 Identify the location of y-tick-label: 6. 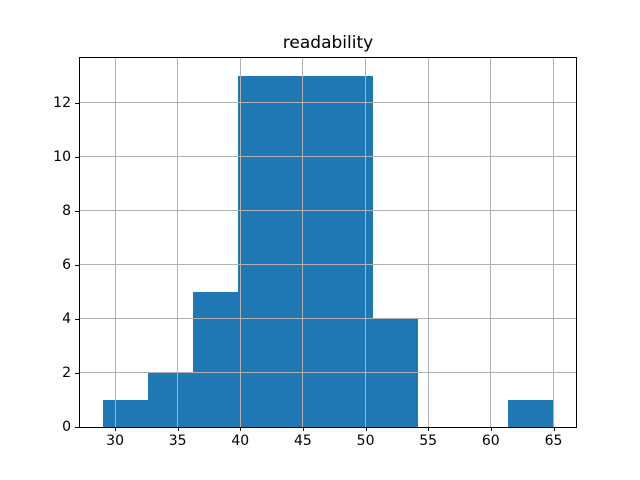
(66, 264).